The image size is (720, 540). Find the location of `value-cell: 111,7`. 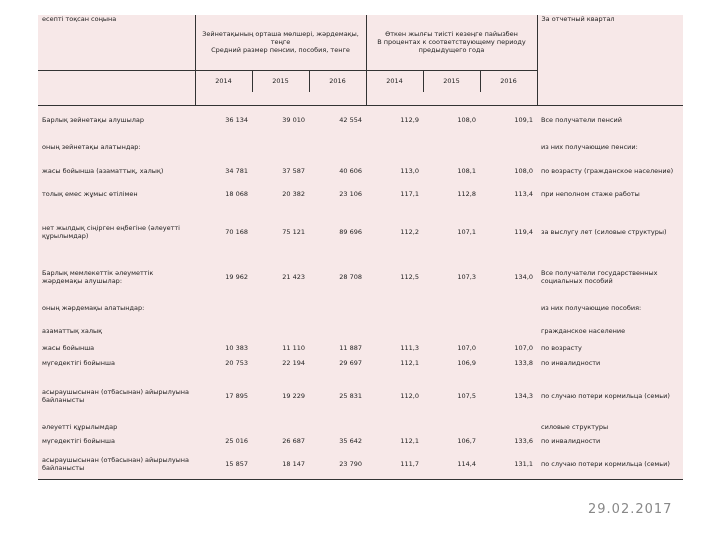

value-cell: 111,7 is located at coordinates (394, 464).